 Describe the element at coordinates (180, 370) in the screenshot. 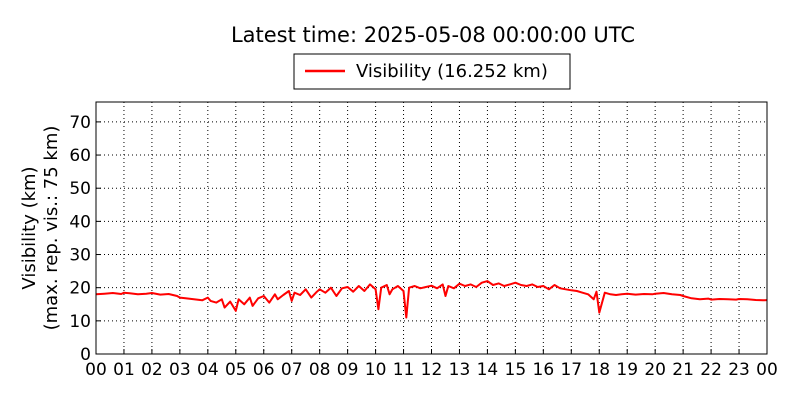

I see `x-tick-label: 03` at that location.